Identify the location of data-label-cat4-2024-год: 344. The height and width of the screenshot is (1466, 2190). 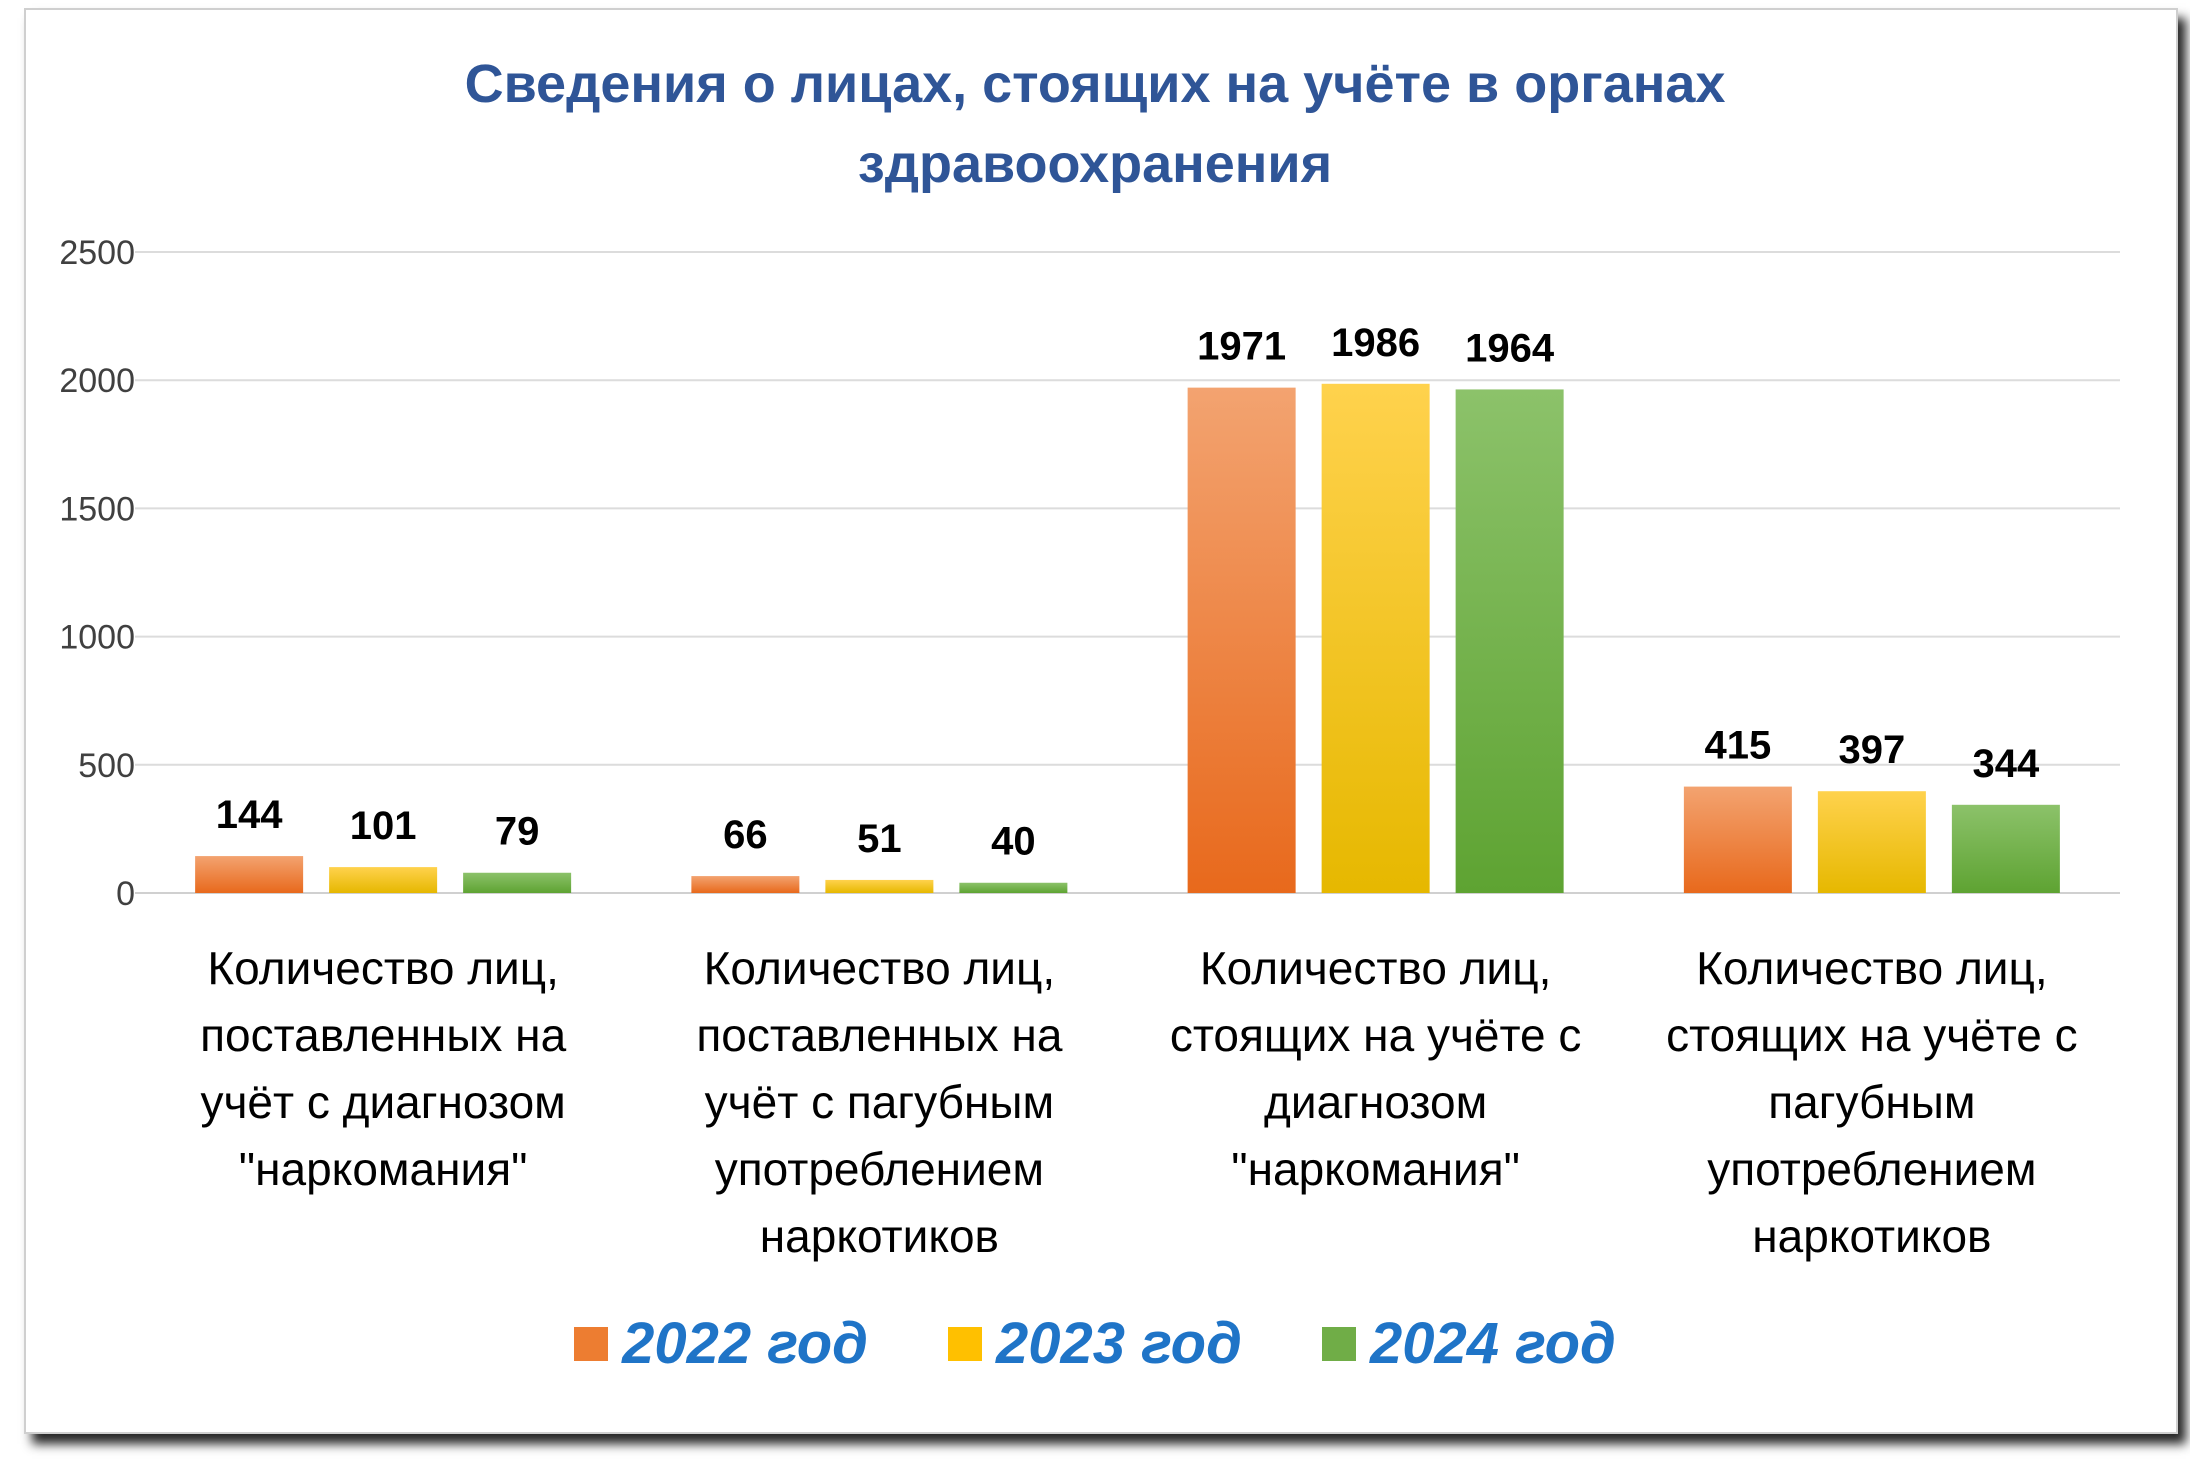
(2006, 764).